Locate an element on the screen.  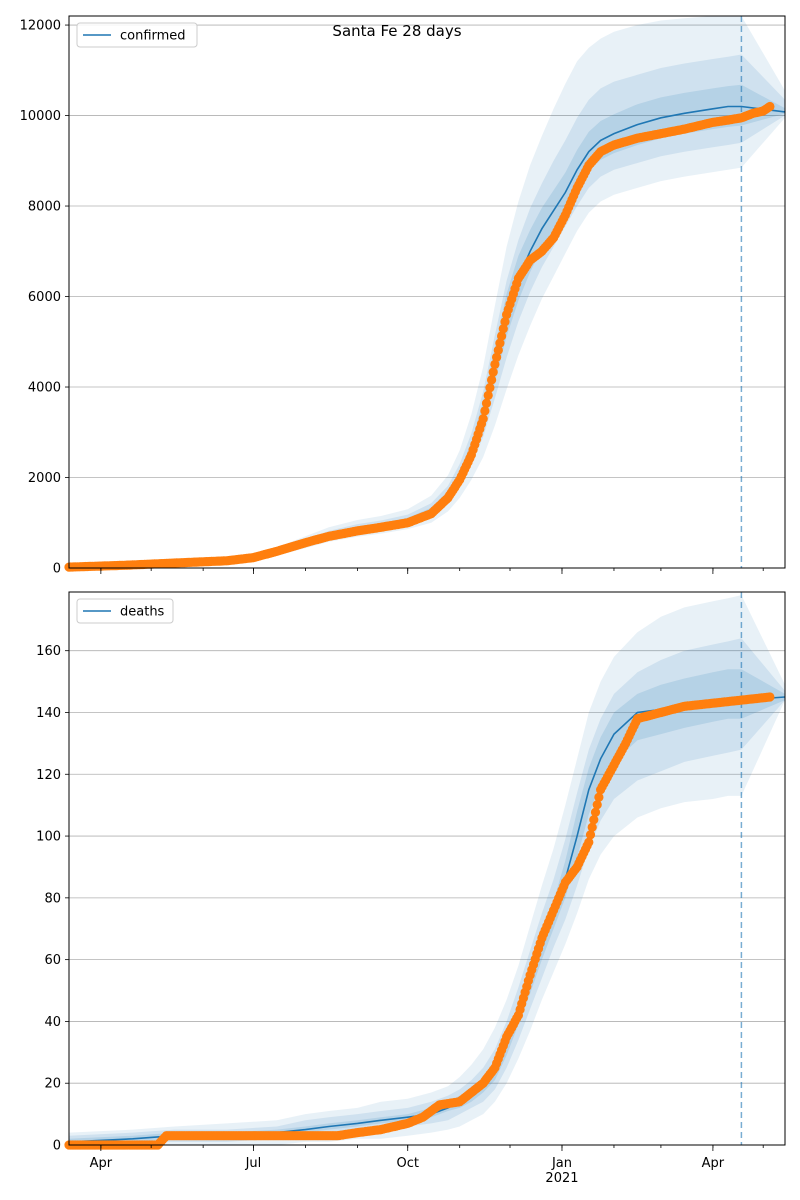
x-tick-label: Jan is located at coordinates (561, 1163).